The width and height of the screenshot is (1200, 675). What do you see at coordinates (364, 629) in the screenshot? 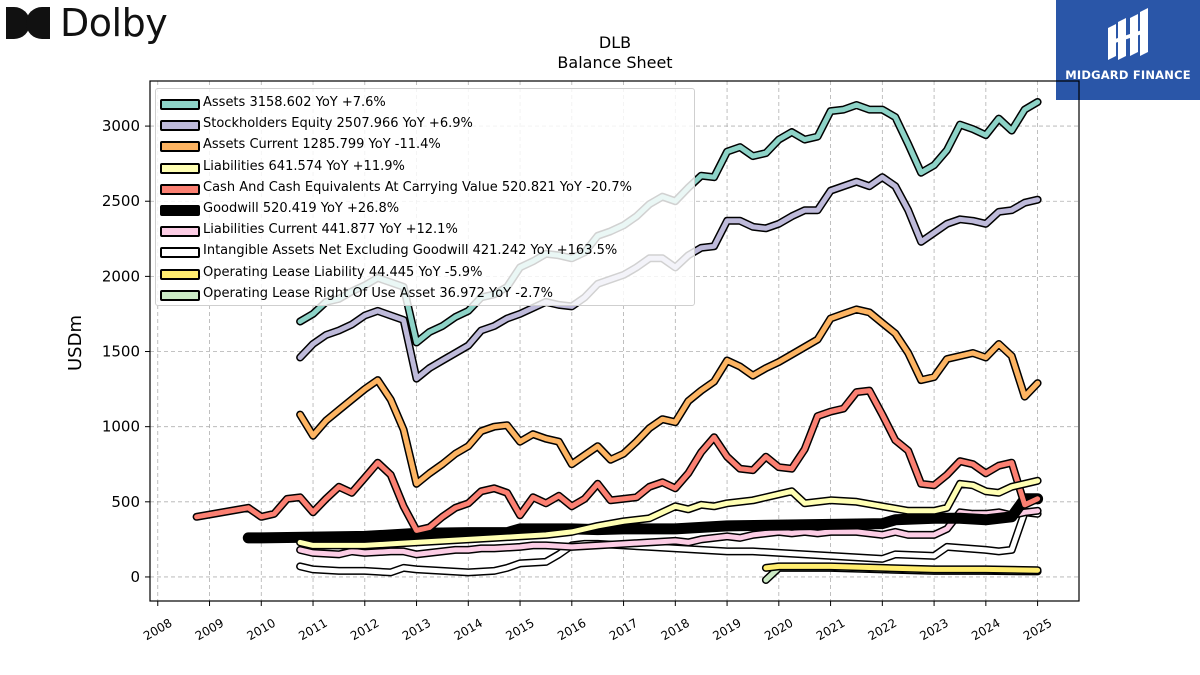
I see `x-tick-label: 2012` at bounding box center [364, 629].